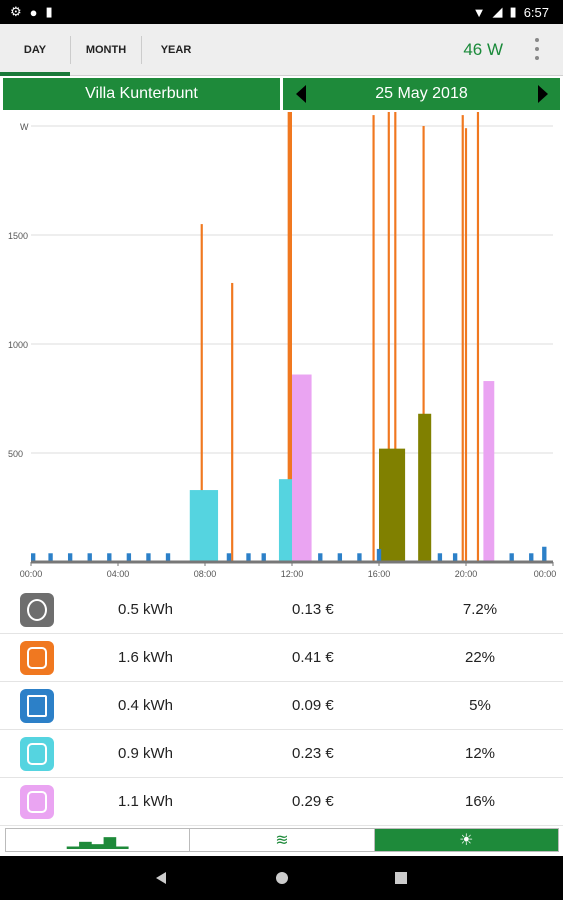 Image resolution: width=563 pixels, height=905 pixels. I want to click on cost-value: 0.29 €, so click(313, 801).